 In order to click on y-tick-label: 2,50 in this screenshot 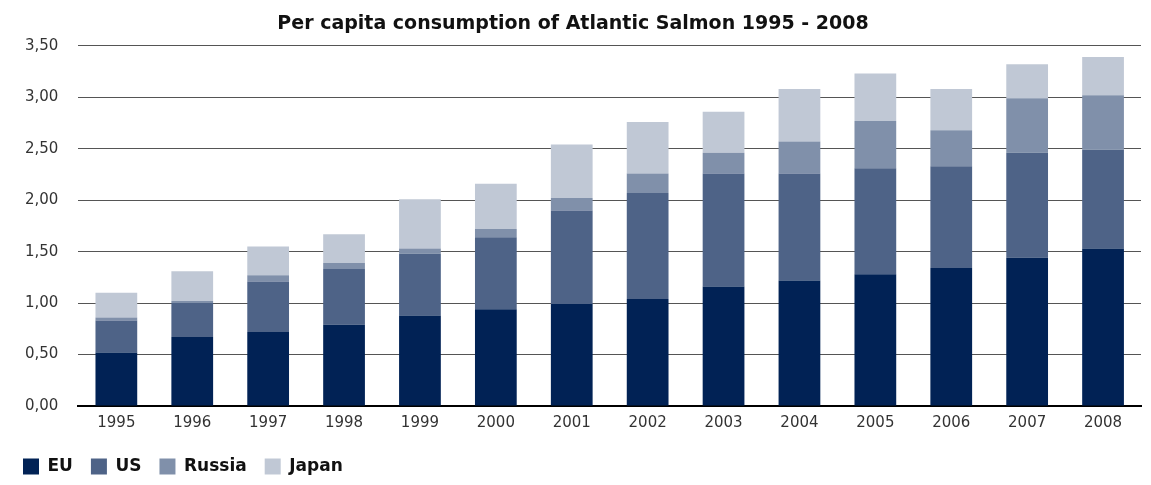, I will do `click(41, 147)`.